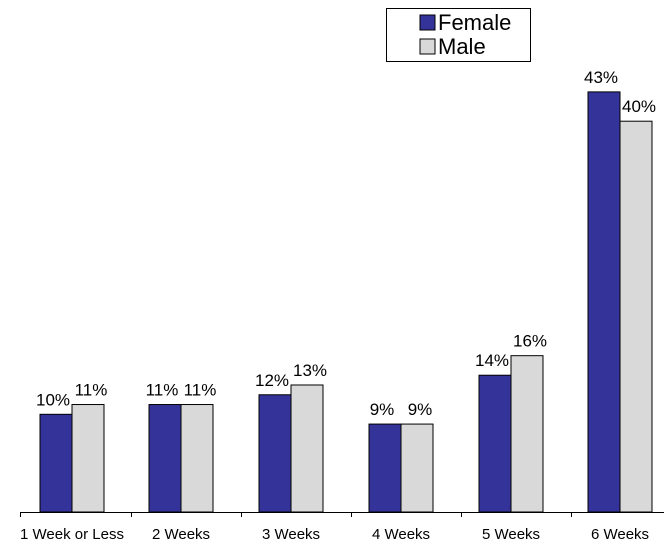  What do you see at coordinates (53, 399) in the screenshot?
I see `female-data-label: 10%` at bounding box center [53, 399].